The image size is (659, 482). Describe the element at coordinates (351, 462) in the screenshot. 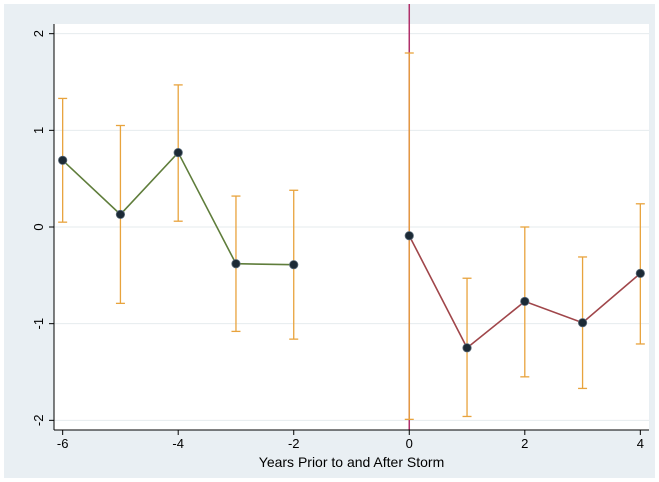

I see `x-axis-title: Years Prior to and After Storm` at that location.